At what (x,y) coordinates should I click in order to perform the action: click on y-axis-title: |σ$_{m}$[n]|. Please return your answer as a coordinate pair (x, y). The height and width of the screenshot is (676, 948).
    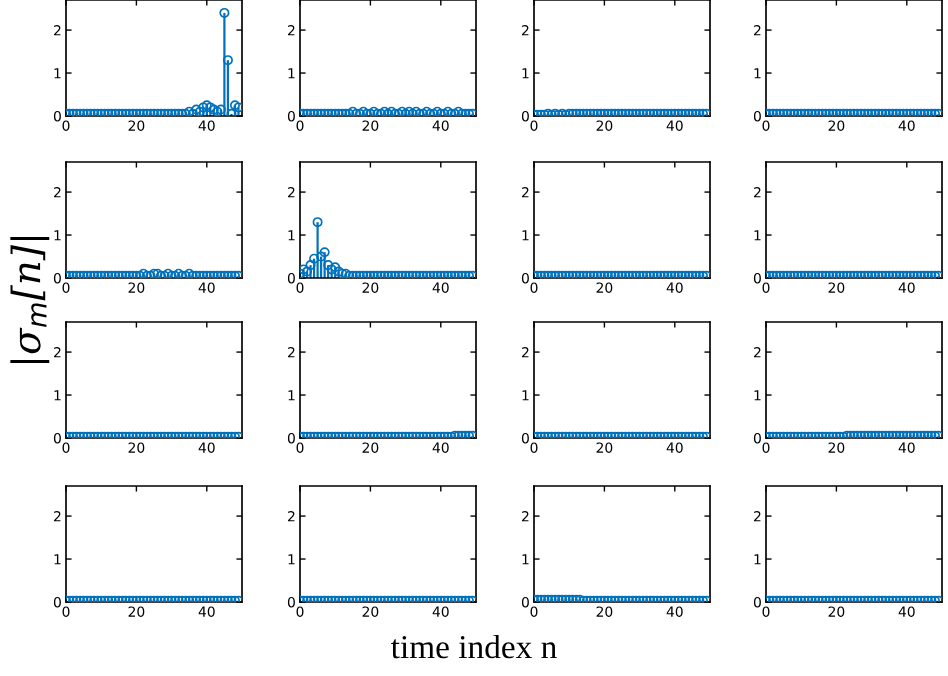
    Looking at the image, I should click on (30, 300).